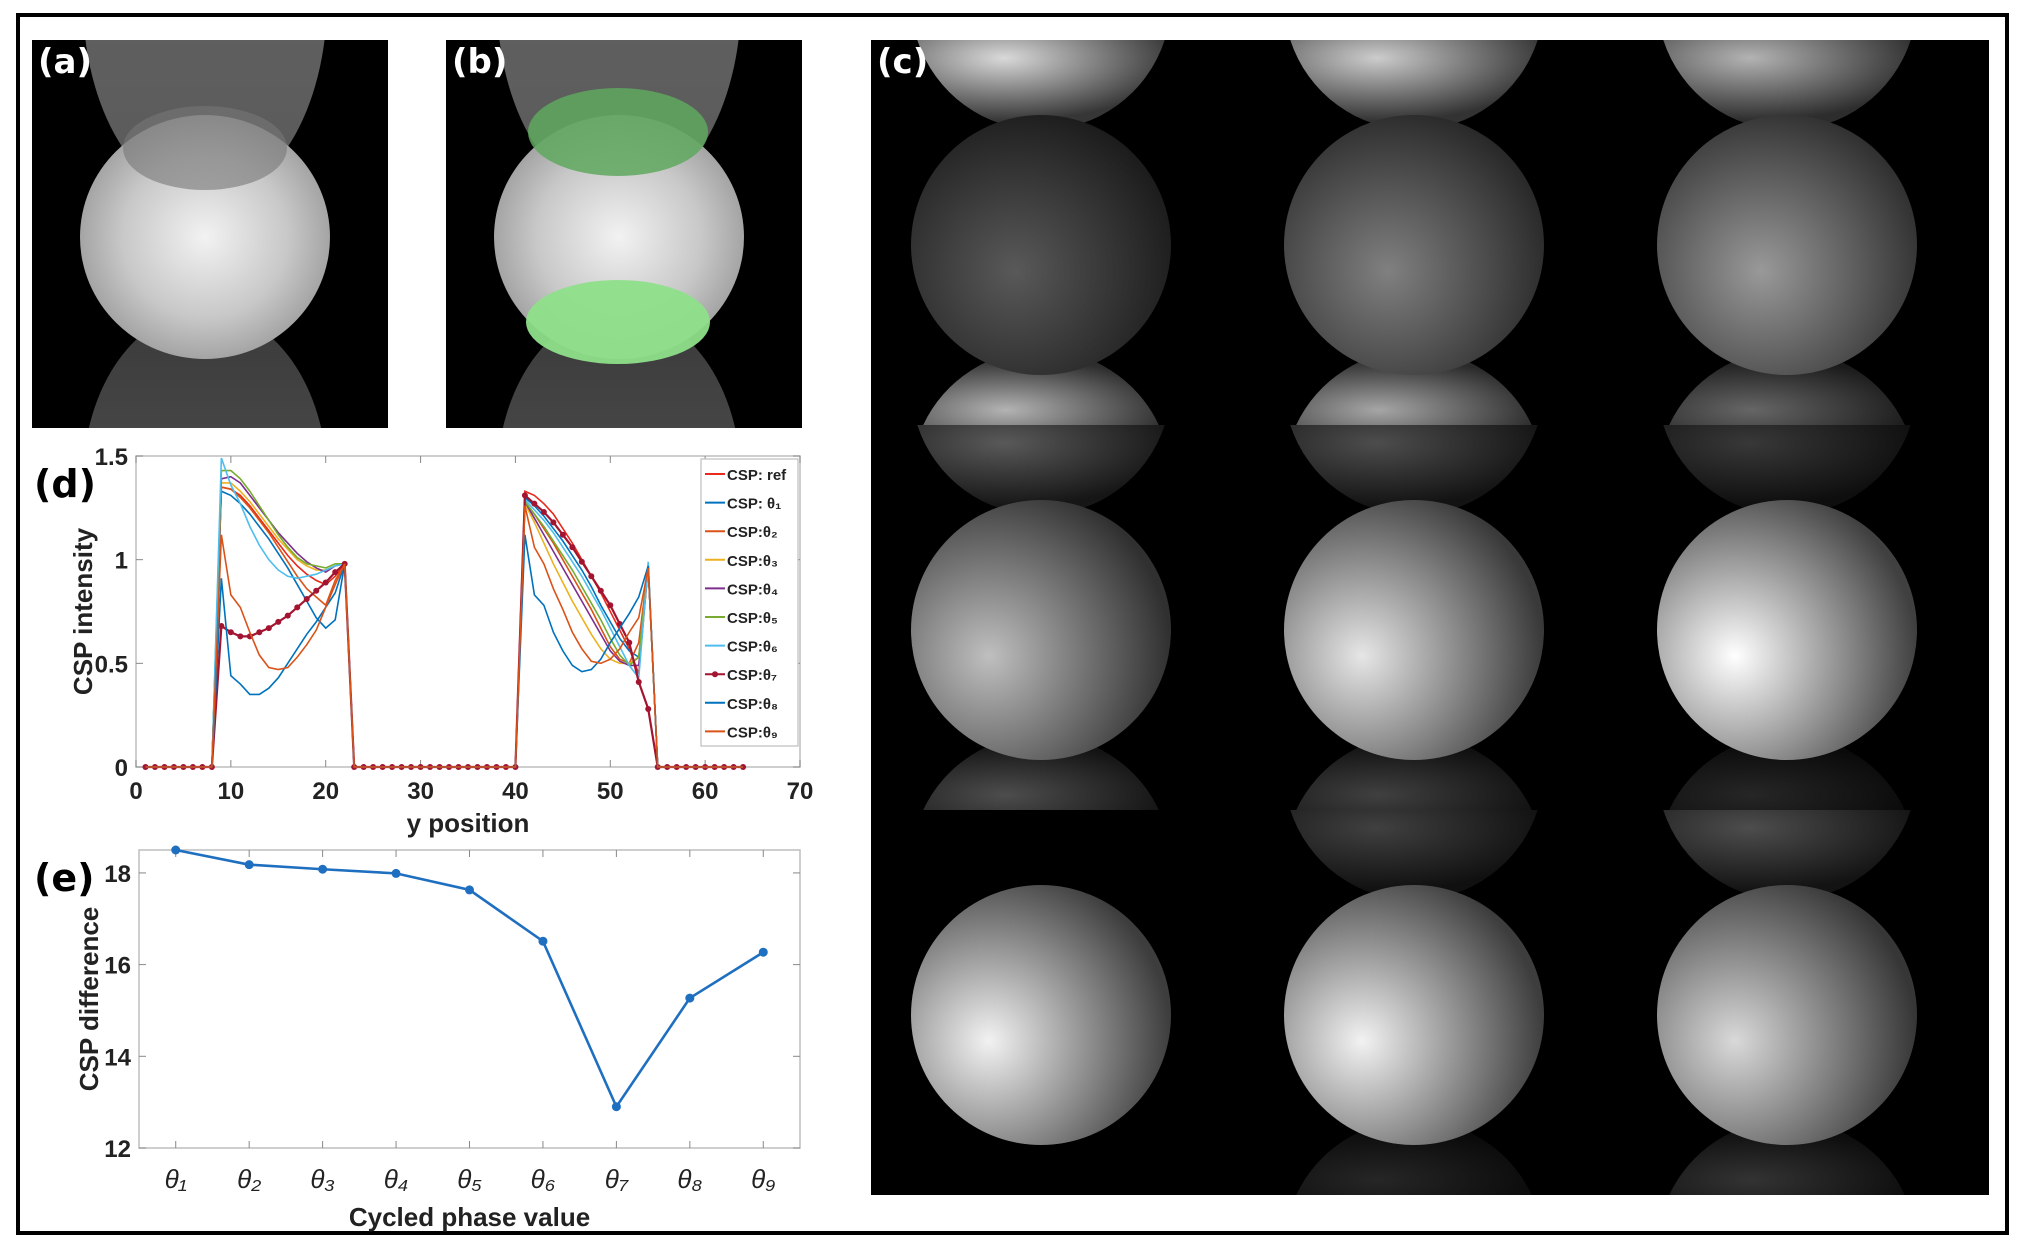 Image resolution: width=2032 pixels, height=1258 pixels. What do you see at coordinates (617, 1179) in the screenshot?
I see `x-tick-label: θ₇` at bounding box center [617, 1179].